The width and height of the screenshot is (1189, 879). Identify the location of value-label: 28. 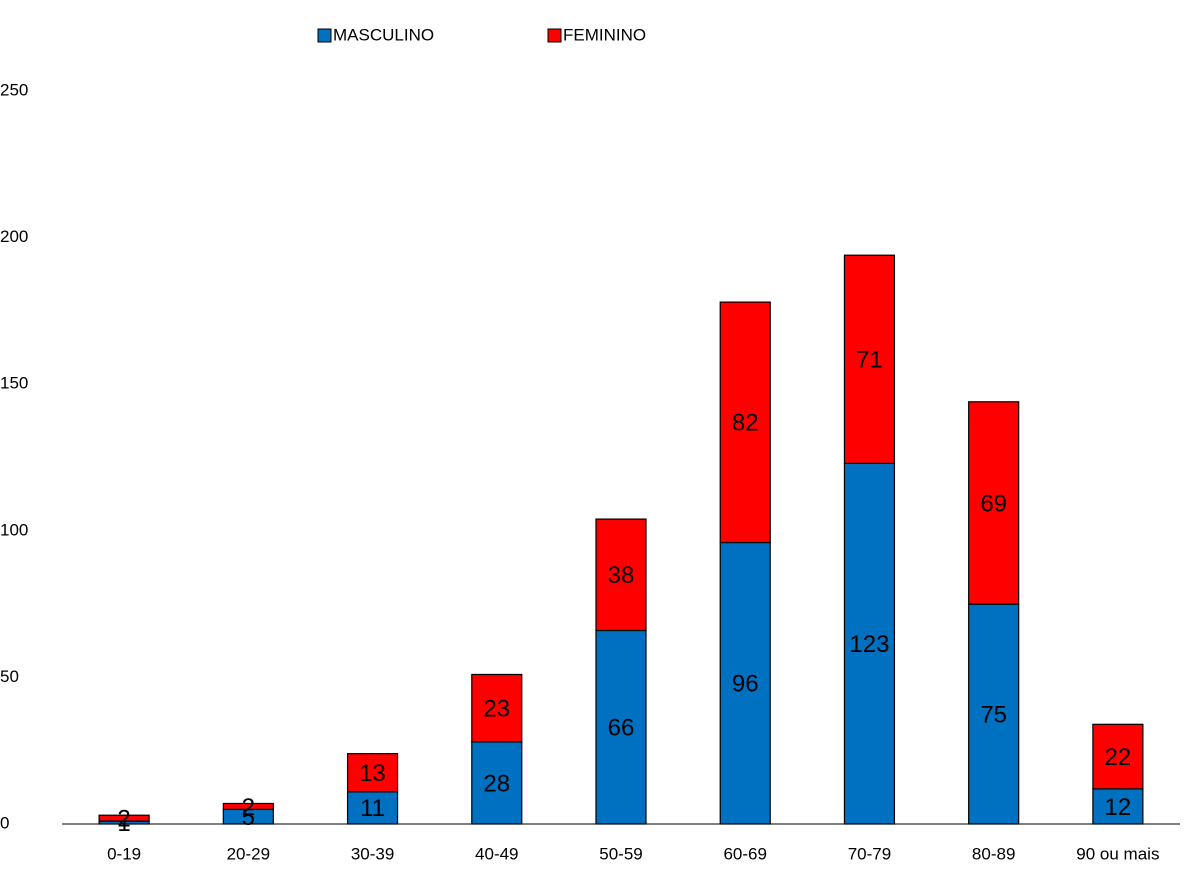
(496, 783).